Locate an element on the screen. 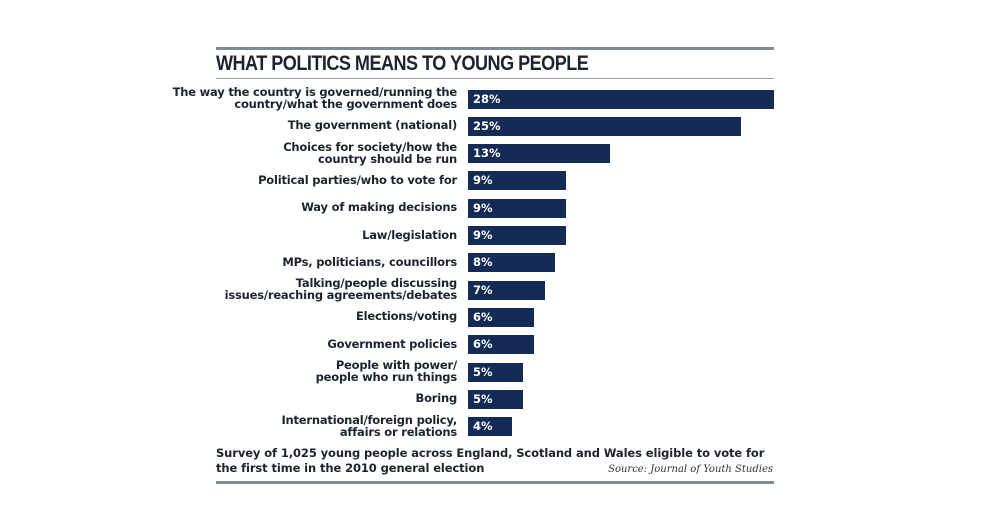 The height and width of the screenshot is (530, 1002). bar-value-label: 13% is located at coordinates (487, 153).